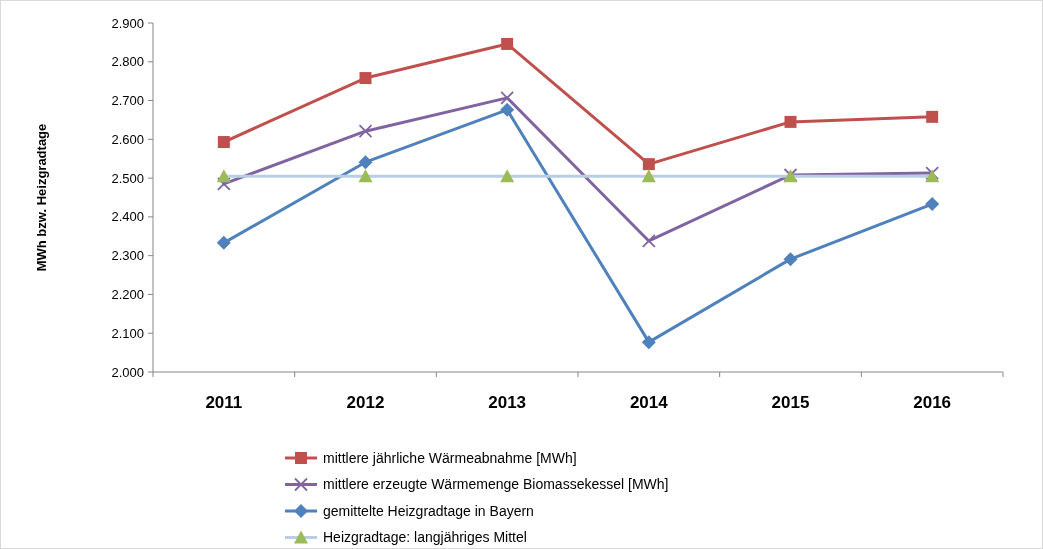 The height and width of the screenshot is (549, 1043). Describe the element at coordinates (224, 402) in the screenshot. I see `x-tick-label: 2011` at that location.